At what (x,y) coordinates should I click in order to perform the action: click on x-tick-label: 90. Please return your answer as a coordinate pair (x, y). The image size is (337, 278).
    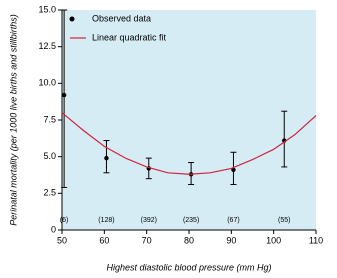
    Looking at the image, I should click on (231, 240).